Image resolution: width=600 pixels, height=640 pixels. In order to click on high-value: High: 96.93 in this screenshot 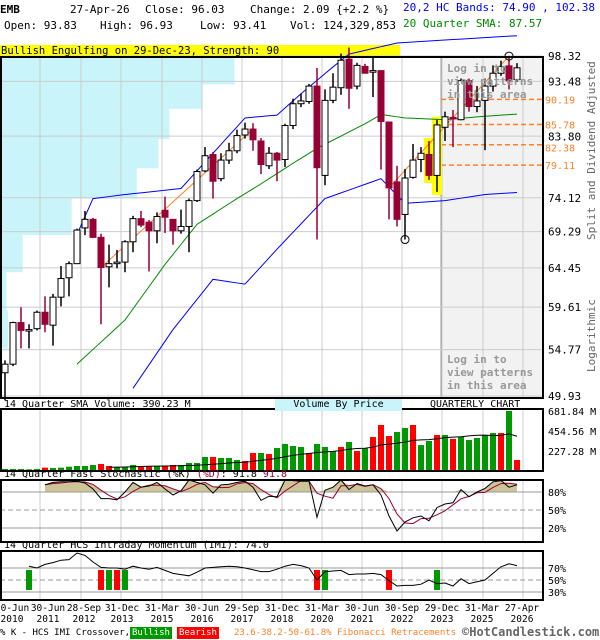, I will do `click(136, 25)`.